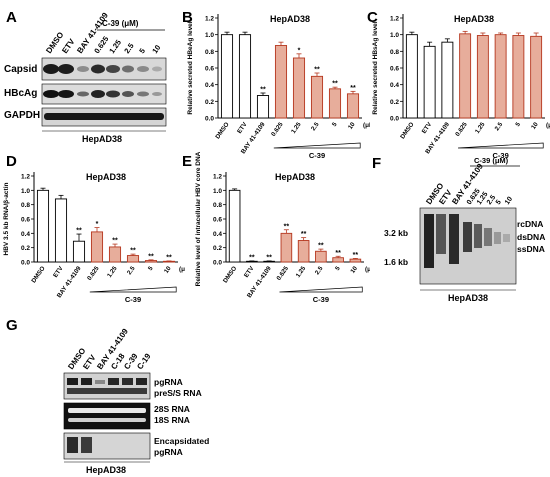 This screenshot has height=477, width=550. Describe the element at coordinates (131, 271) in the screenshot. I see `category-label: 2.5` at that location.